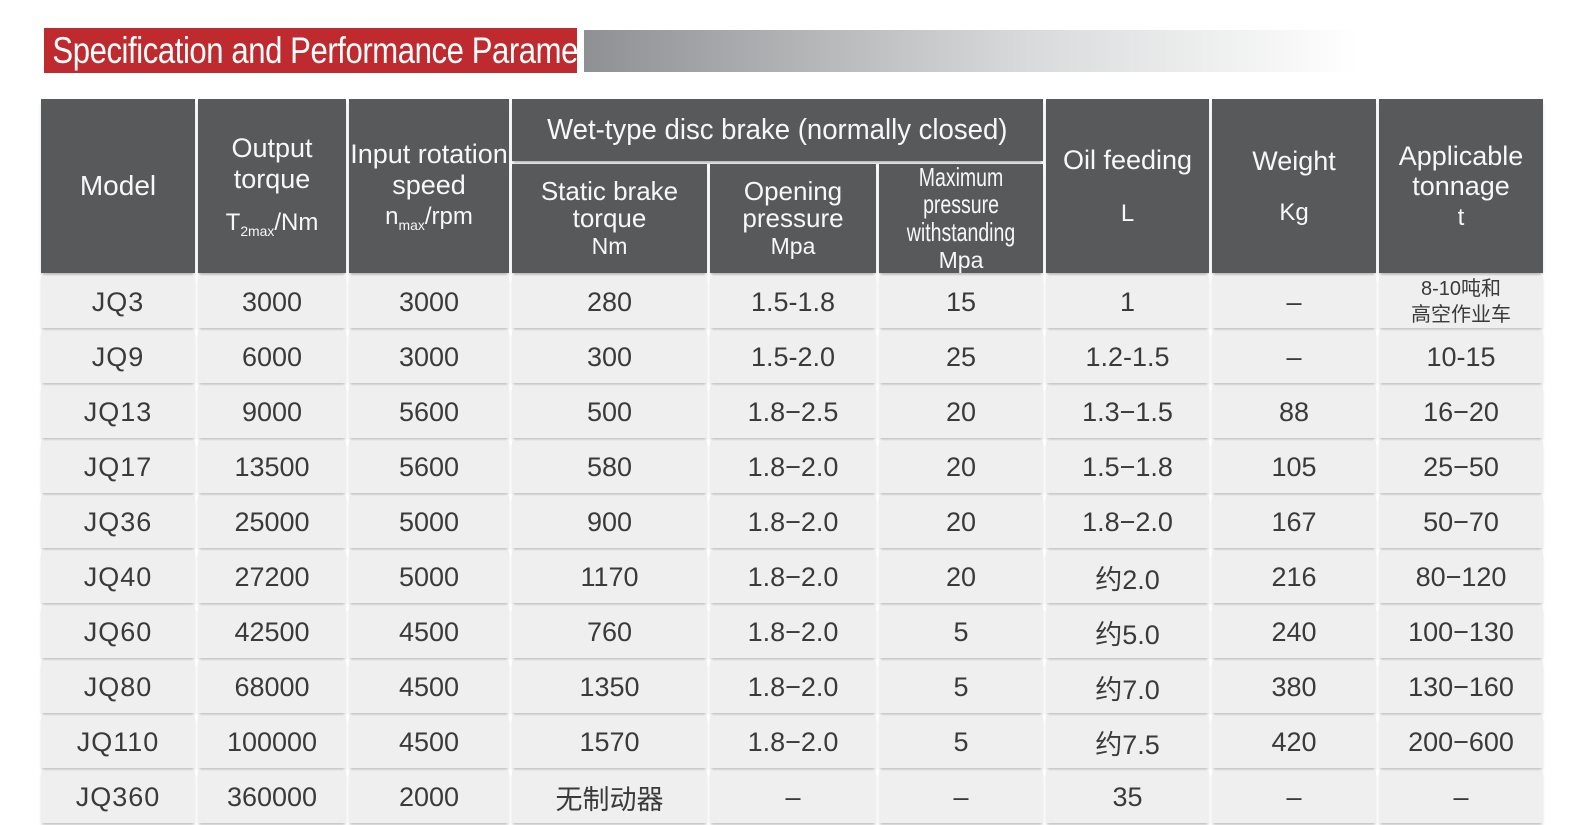  Describe the element at coordinates (336, 50) in the screenshot. I see `title-banner: Specification and Performance Parameters` at that location.